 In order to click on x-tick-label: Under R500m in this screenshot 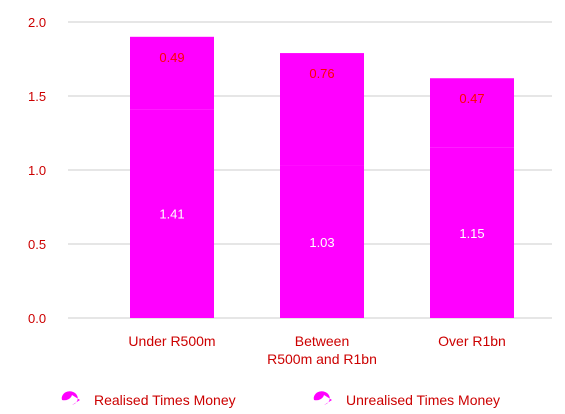, I will do `click(171, 341)`.